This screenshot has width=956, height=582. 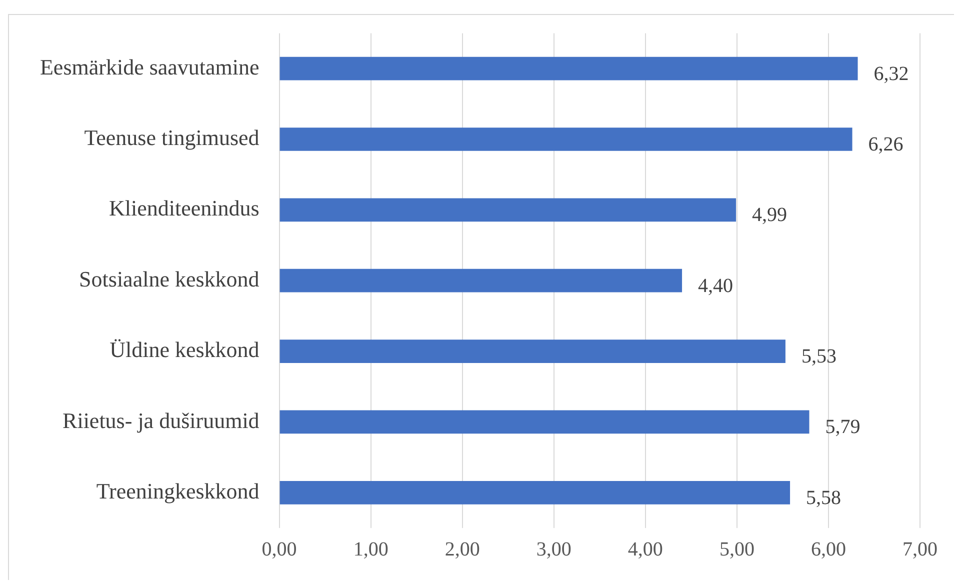 What do you see at coordinates (554, 549) in the screenshot?
I see `x-tick-label: 3,00` at bounding box center [554, 549].